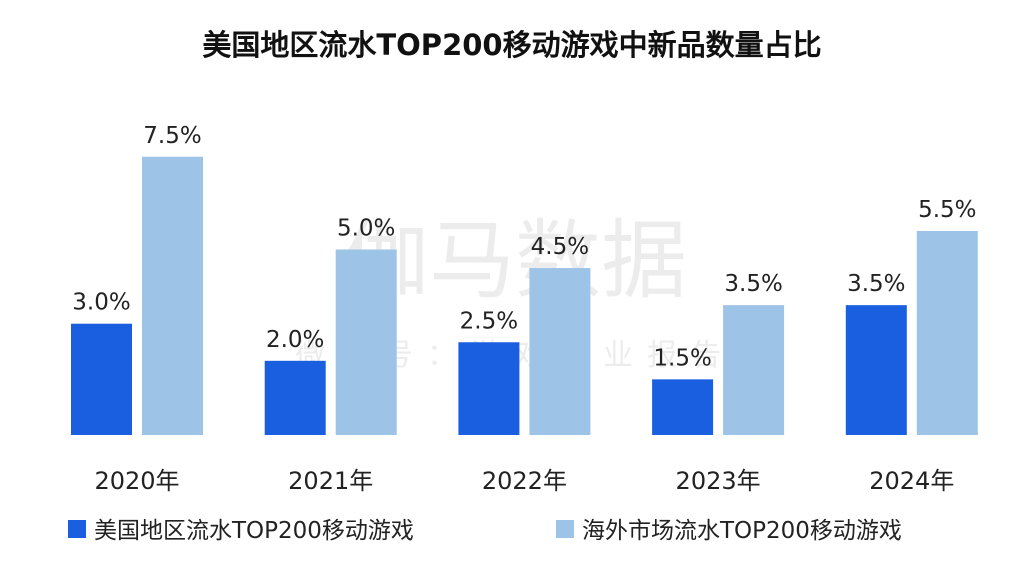 The image size is (1024, 575). I want to click on bar-us-2020年, so click(101, 379).